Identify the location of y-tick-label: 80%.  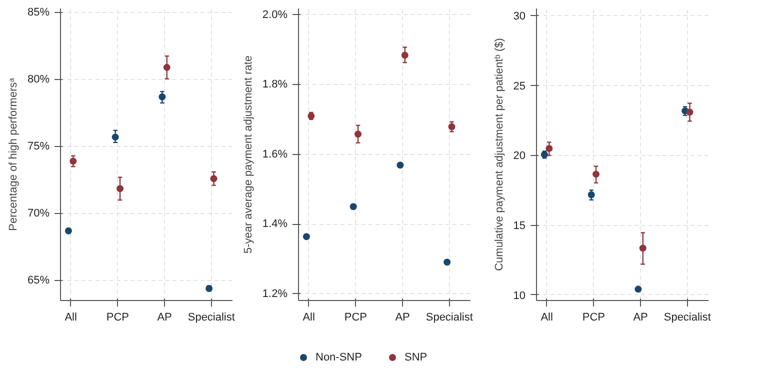
(38, 79).